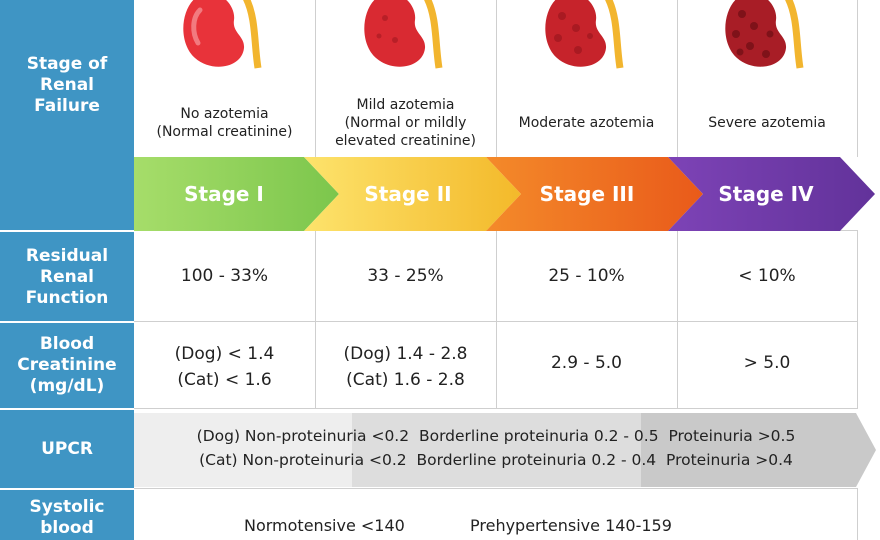 This screenshot has height=540, width=880. I want to click on stage-description: No azotemia (Normal creatinine), so click(224, 123).